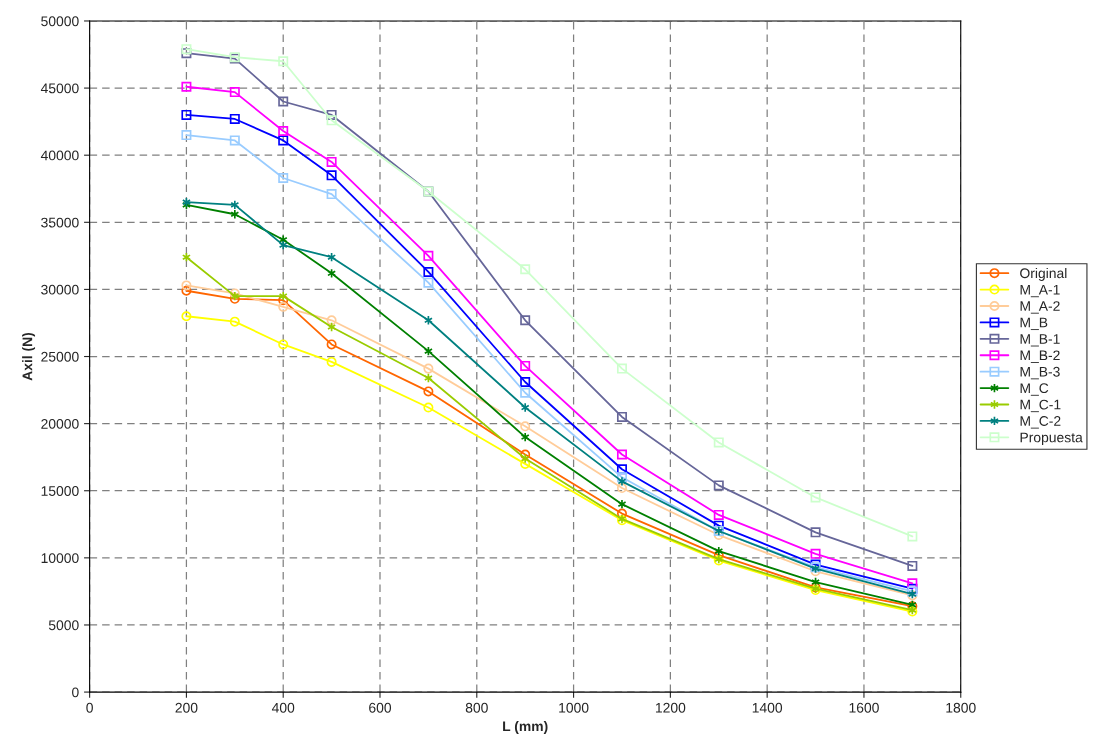  What do you see at coordinates (476, 707) in the screenshot?
I see `x-tick-label: 800` at bounding box center [476, 707].